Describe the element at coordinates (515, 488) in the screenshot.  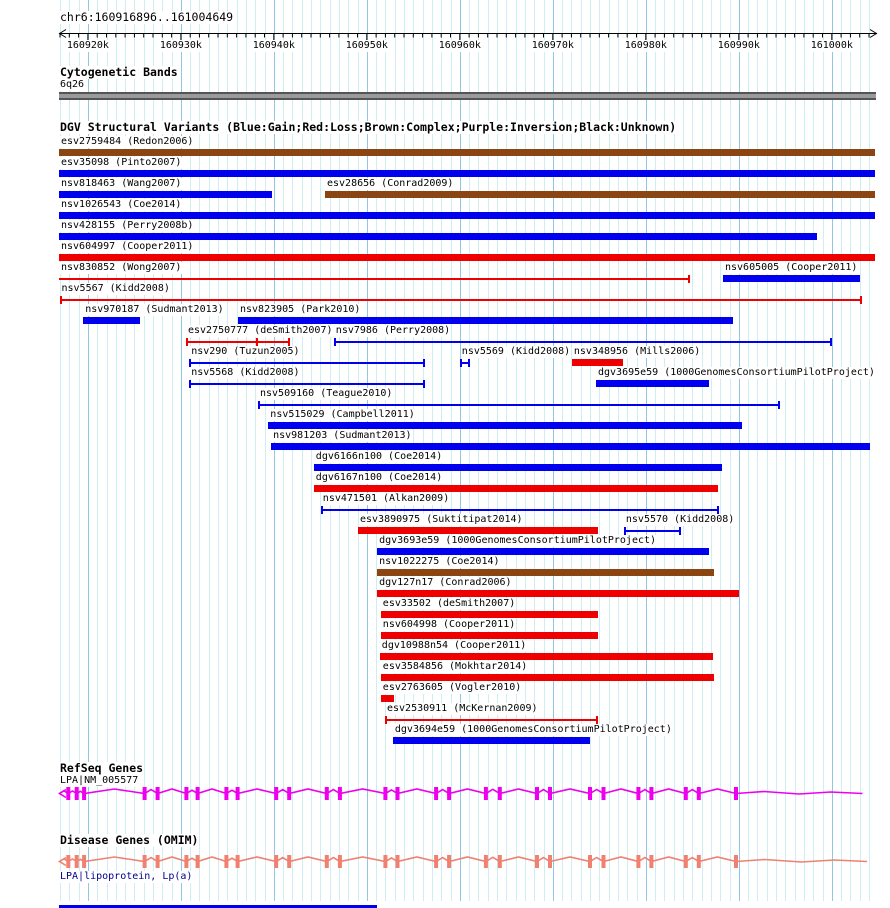
I see `variant-bar-dgv6167n100` at that location.